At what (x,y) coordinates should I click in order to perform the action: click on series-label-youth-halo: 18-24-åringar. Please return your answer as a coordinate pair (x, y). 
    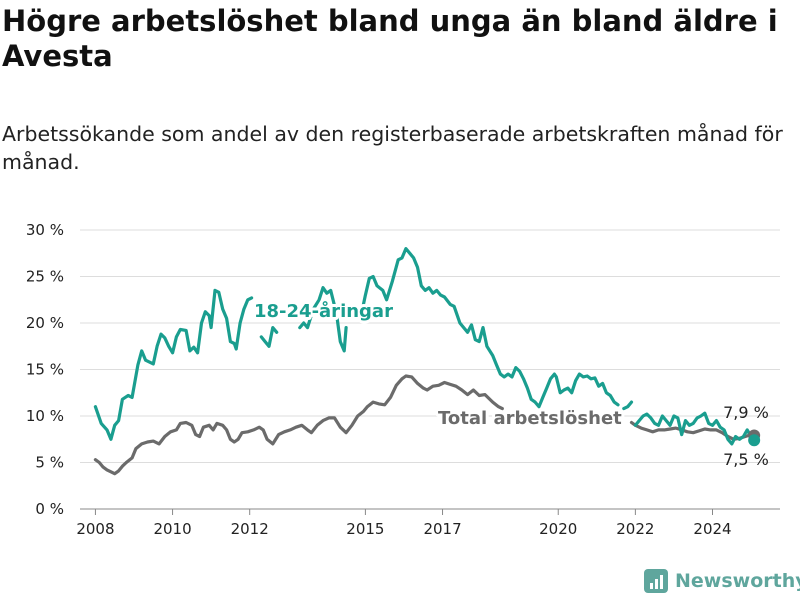
    Looking at the image, I should click on (323, 311).